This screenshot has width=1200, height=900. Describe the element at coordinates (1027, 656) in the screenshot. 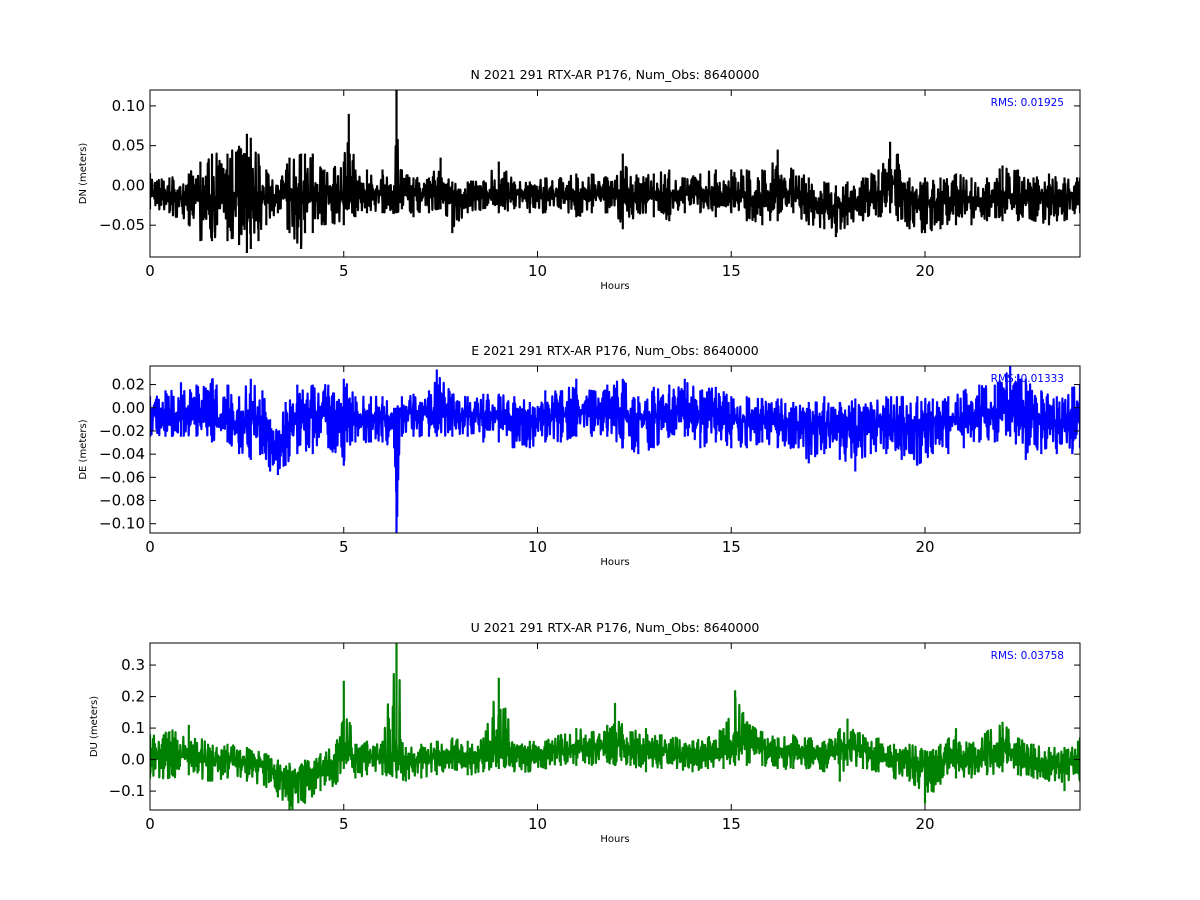

I see `panel-up-rms-label: RMS: 0.03758` at that location.